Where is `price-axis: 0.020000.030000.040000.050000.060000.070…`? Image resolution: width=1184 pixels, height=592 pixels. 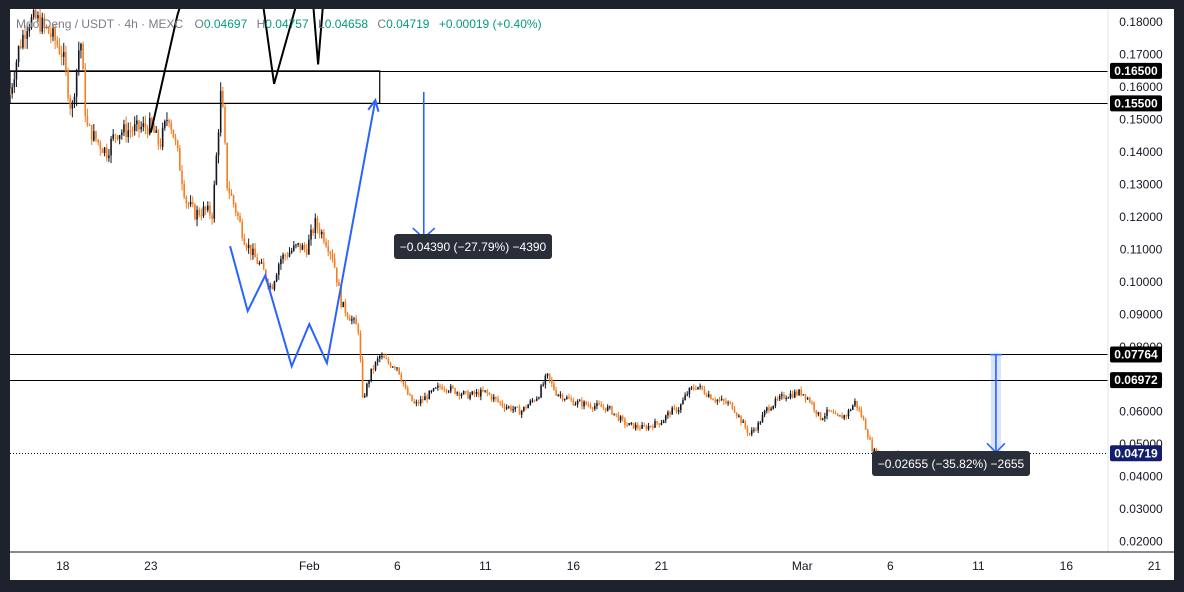
price-axis: 0.020000.030000.040000.050000.060000.070… is located at coordinates (1141, 281).